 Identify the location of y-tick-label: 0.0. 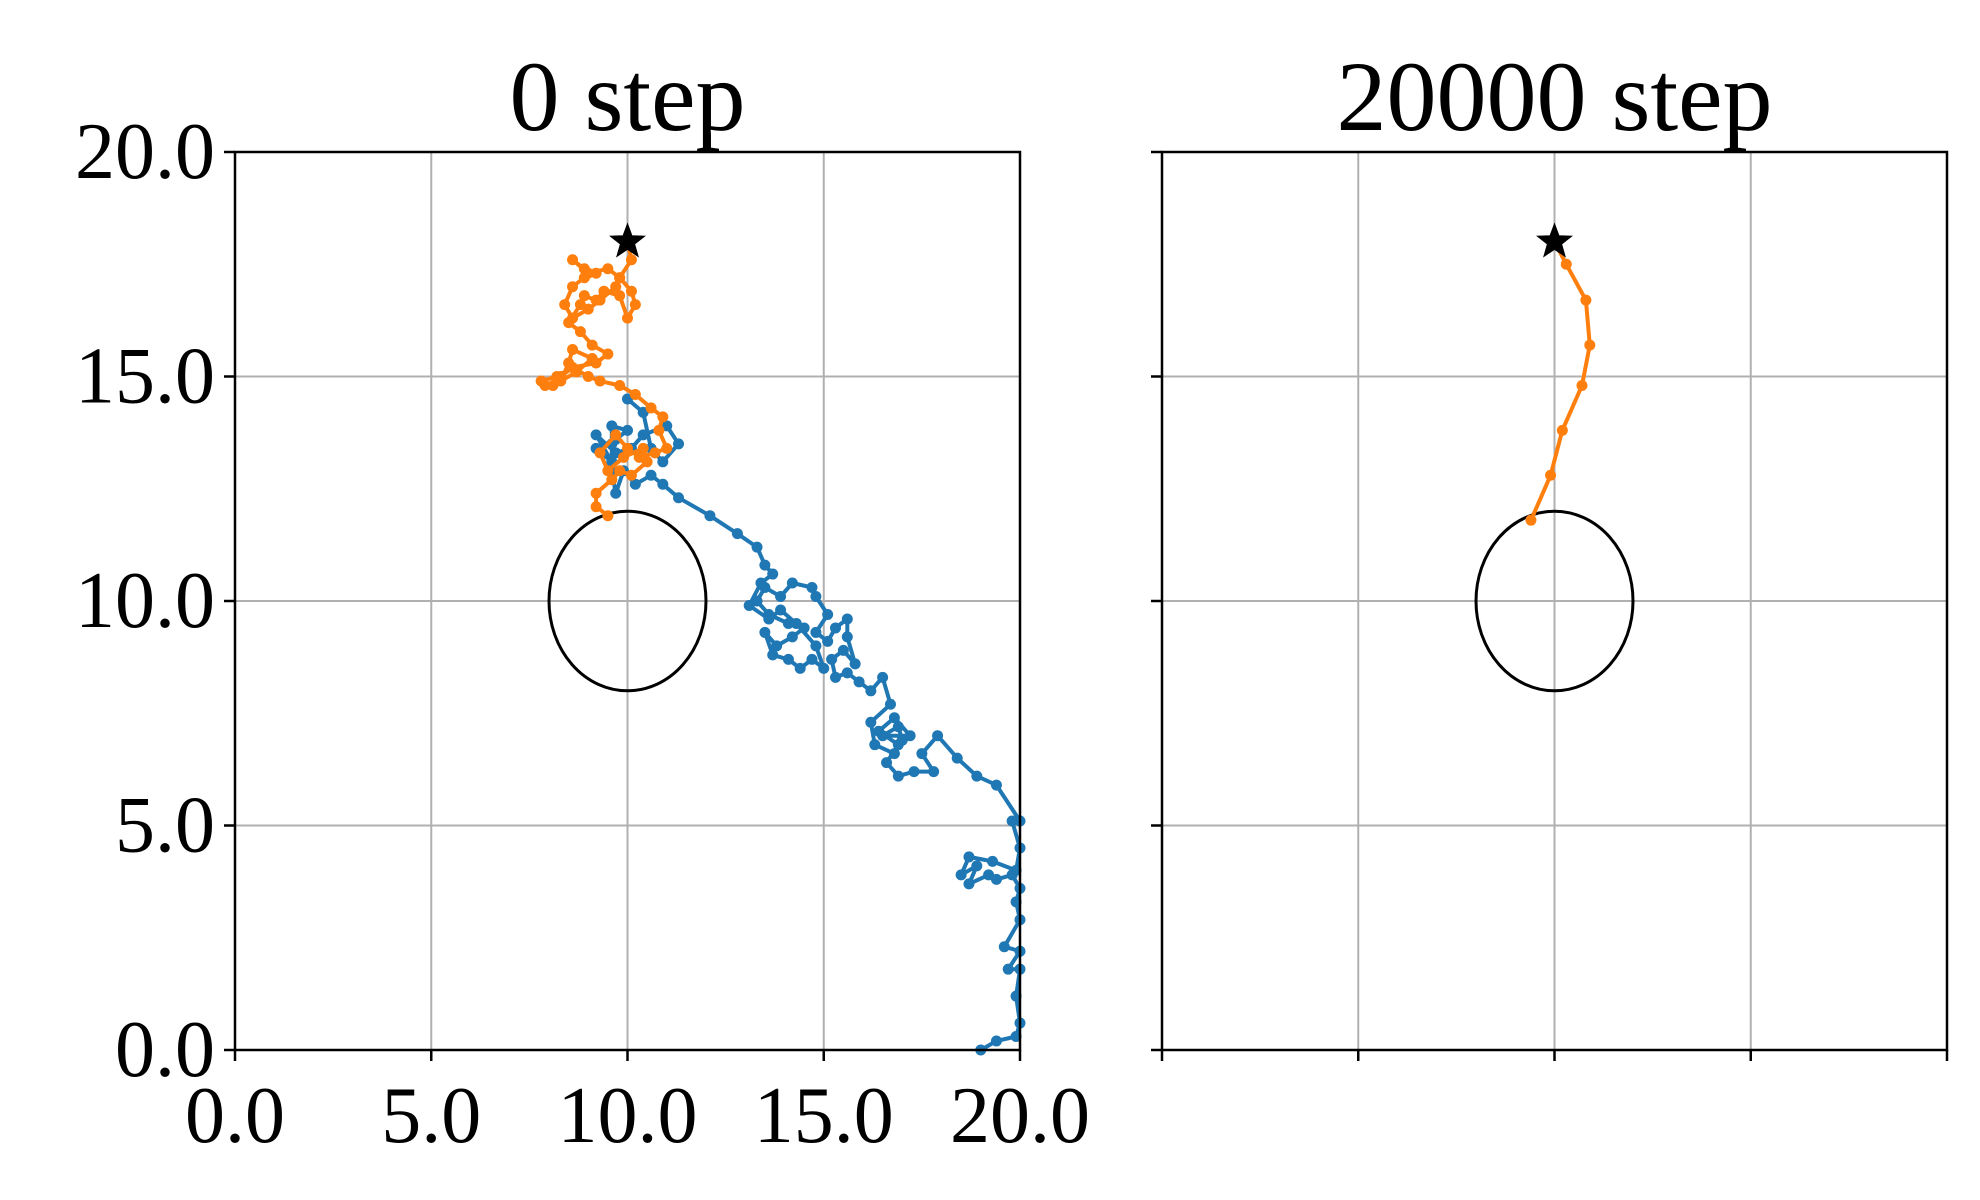
(165, 1050).